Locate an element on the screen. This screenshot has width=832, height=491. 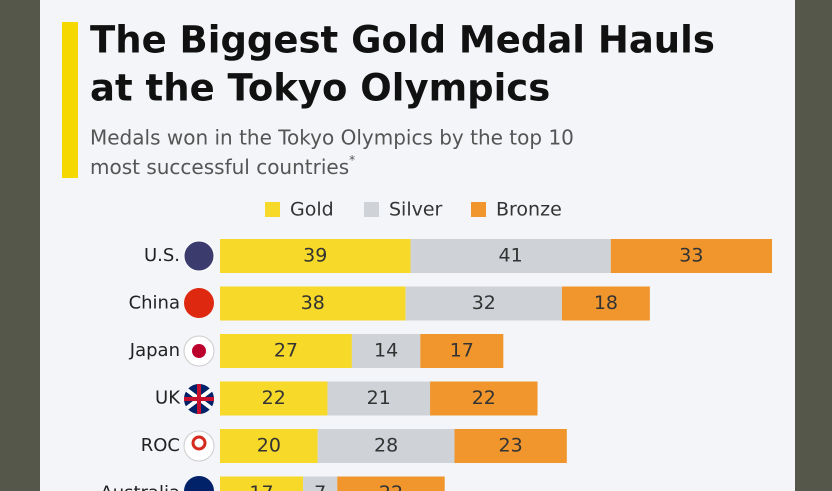
value-label: 33 is located at coordinates (691, 256).